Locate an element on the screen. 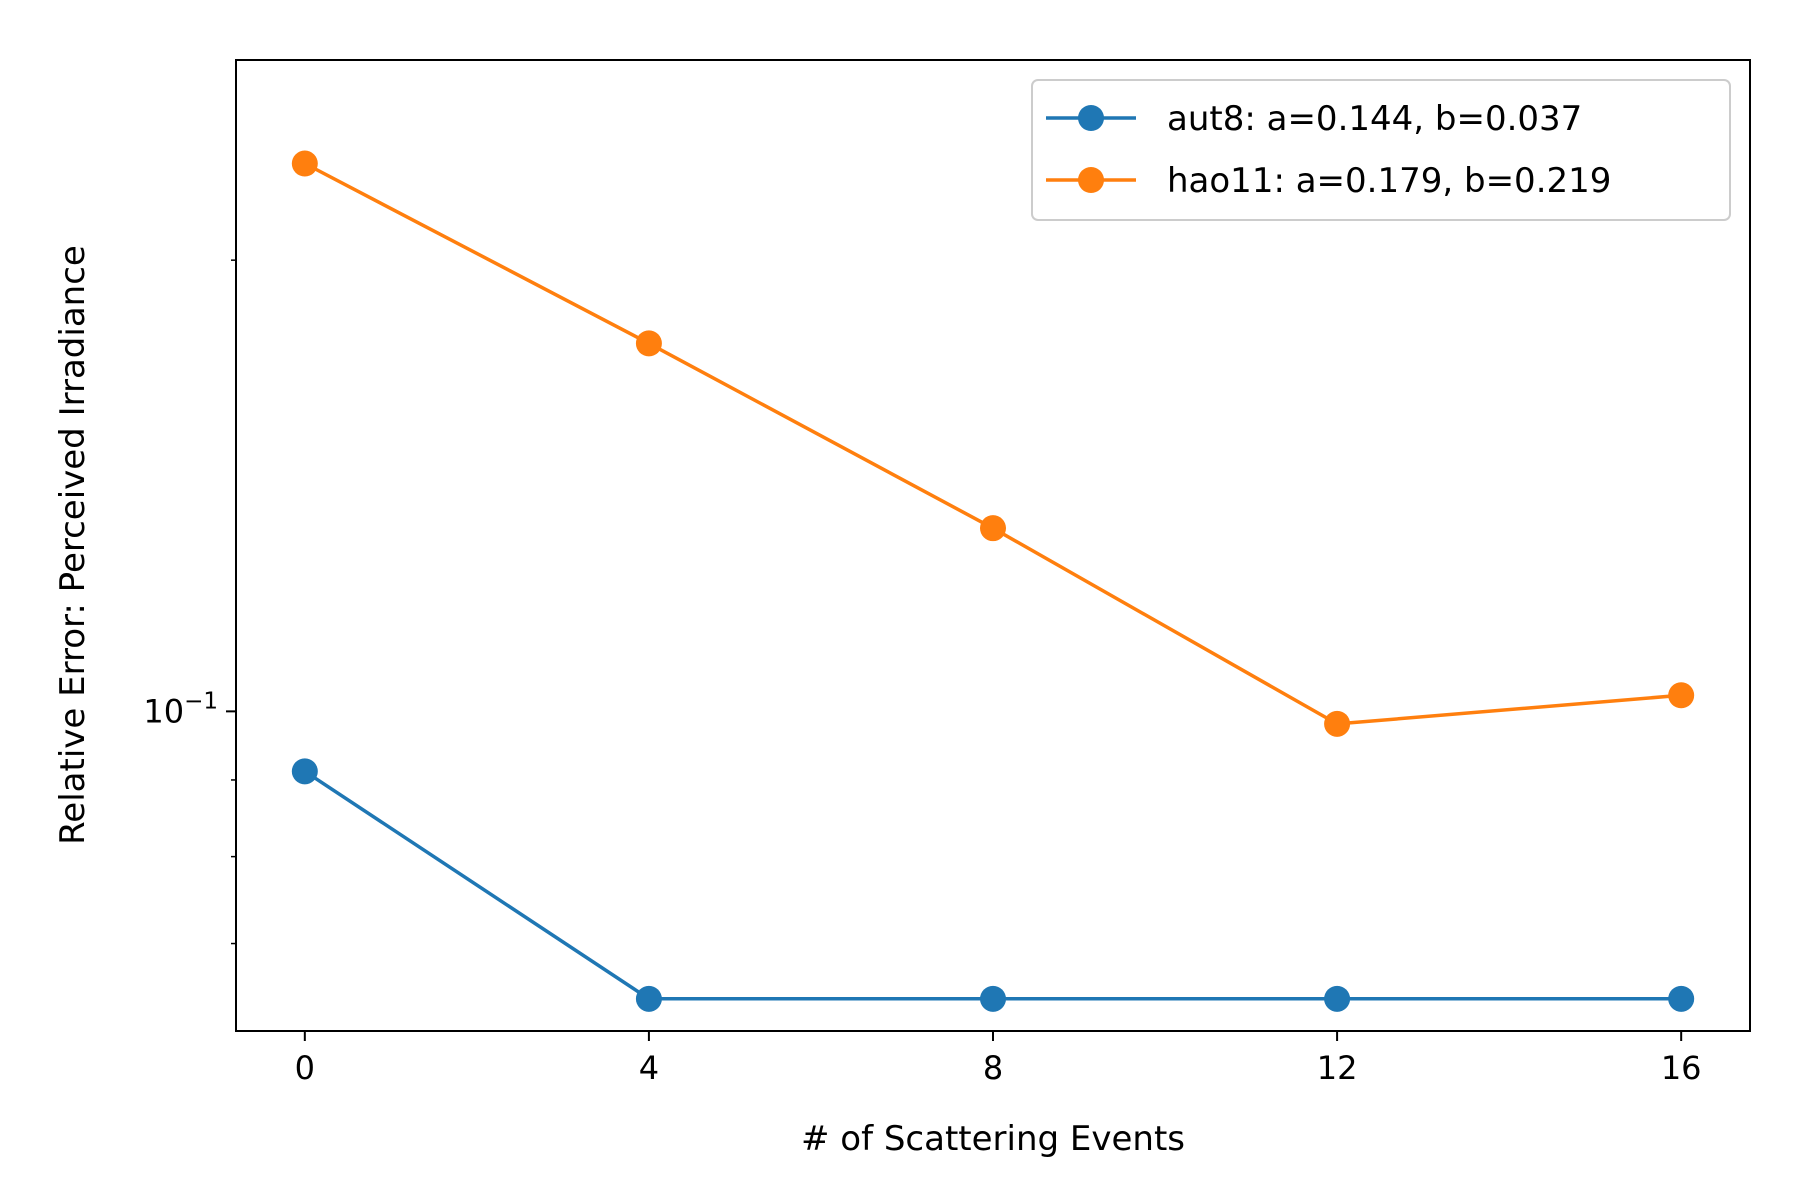 This screenshot has height=1200, width=1800. legend-frame is located at coordinates (1381, 150).